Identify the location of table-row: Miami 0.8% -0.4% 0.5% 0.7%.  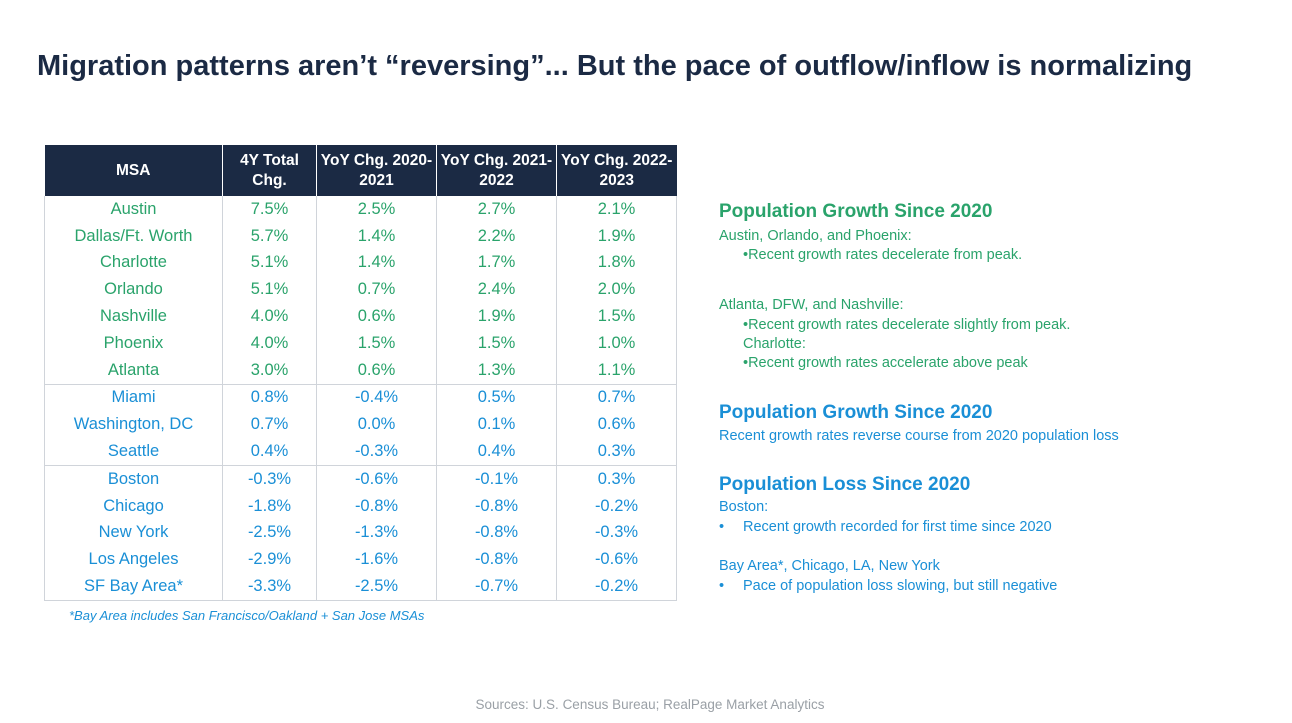
(360, 397).